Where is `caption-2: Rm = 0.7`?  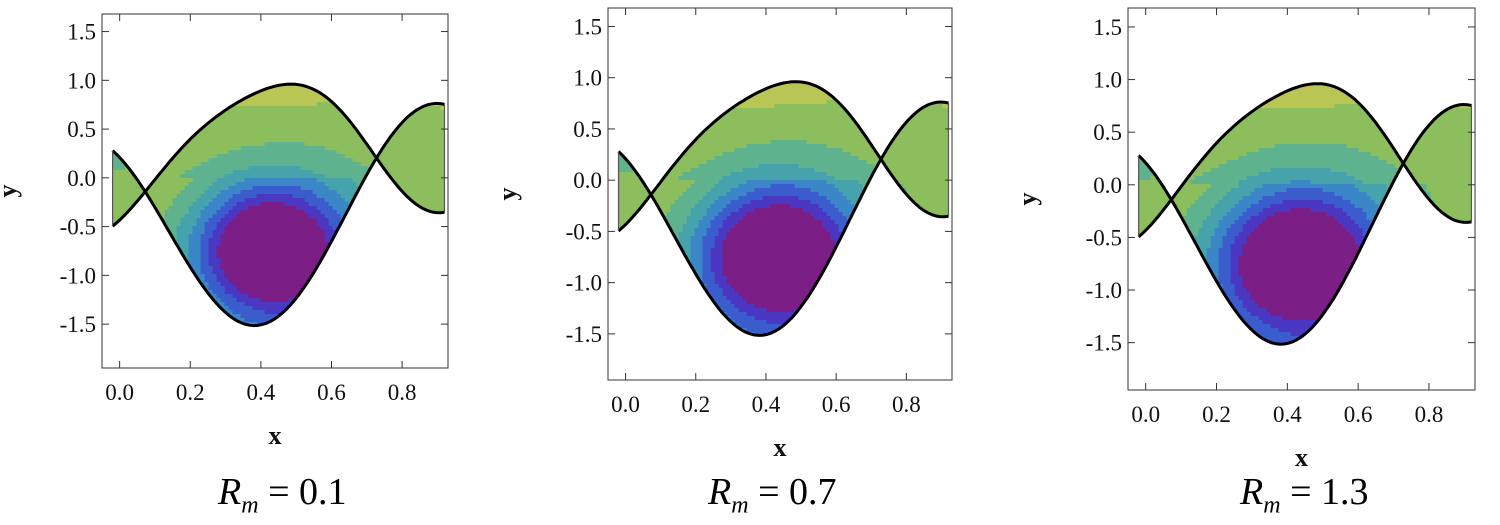
caption-2: Rm = 0.7 is located at coordinates (772, 495).